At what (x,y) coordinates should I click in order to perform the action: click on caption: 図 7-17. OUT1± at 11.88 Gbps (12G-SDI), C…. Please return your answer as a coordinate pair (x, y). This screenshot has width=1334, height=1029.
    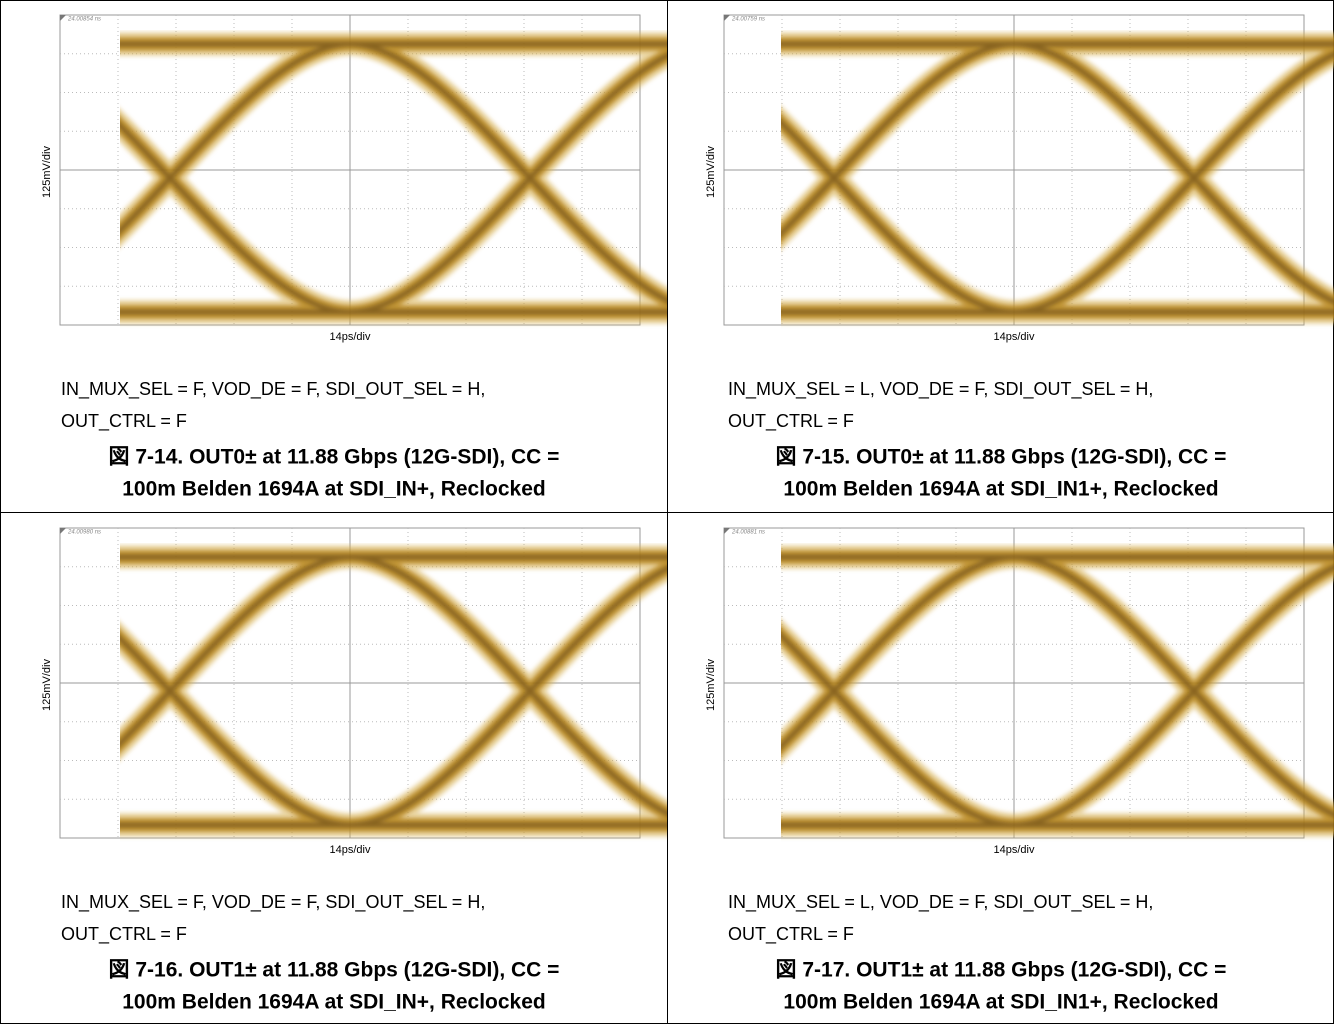
    Looking at the image, I should click on (1001, 970).